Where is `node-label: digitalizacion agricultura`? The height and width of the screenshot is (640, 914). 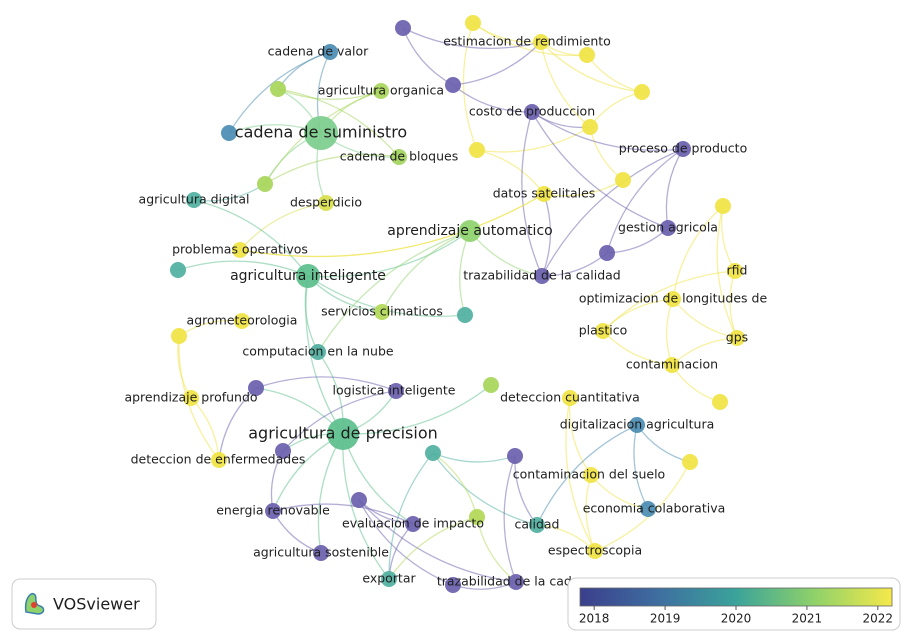
node-label: digitalizacion agricultura is located at coordinates (637, 424).